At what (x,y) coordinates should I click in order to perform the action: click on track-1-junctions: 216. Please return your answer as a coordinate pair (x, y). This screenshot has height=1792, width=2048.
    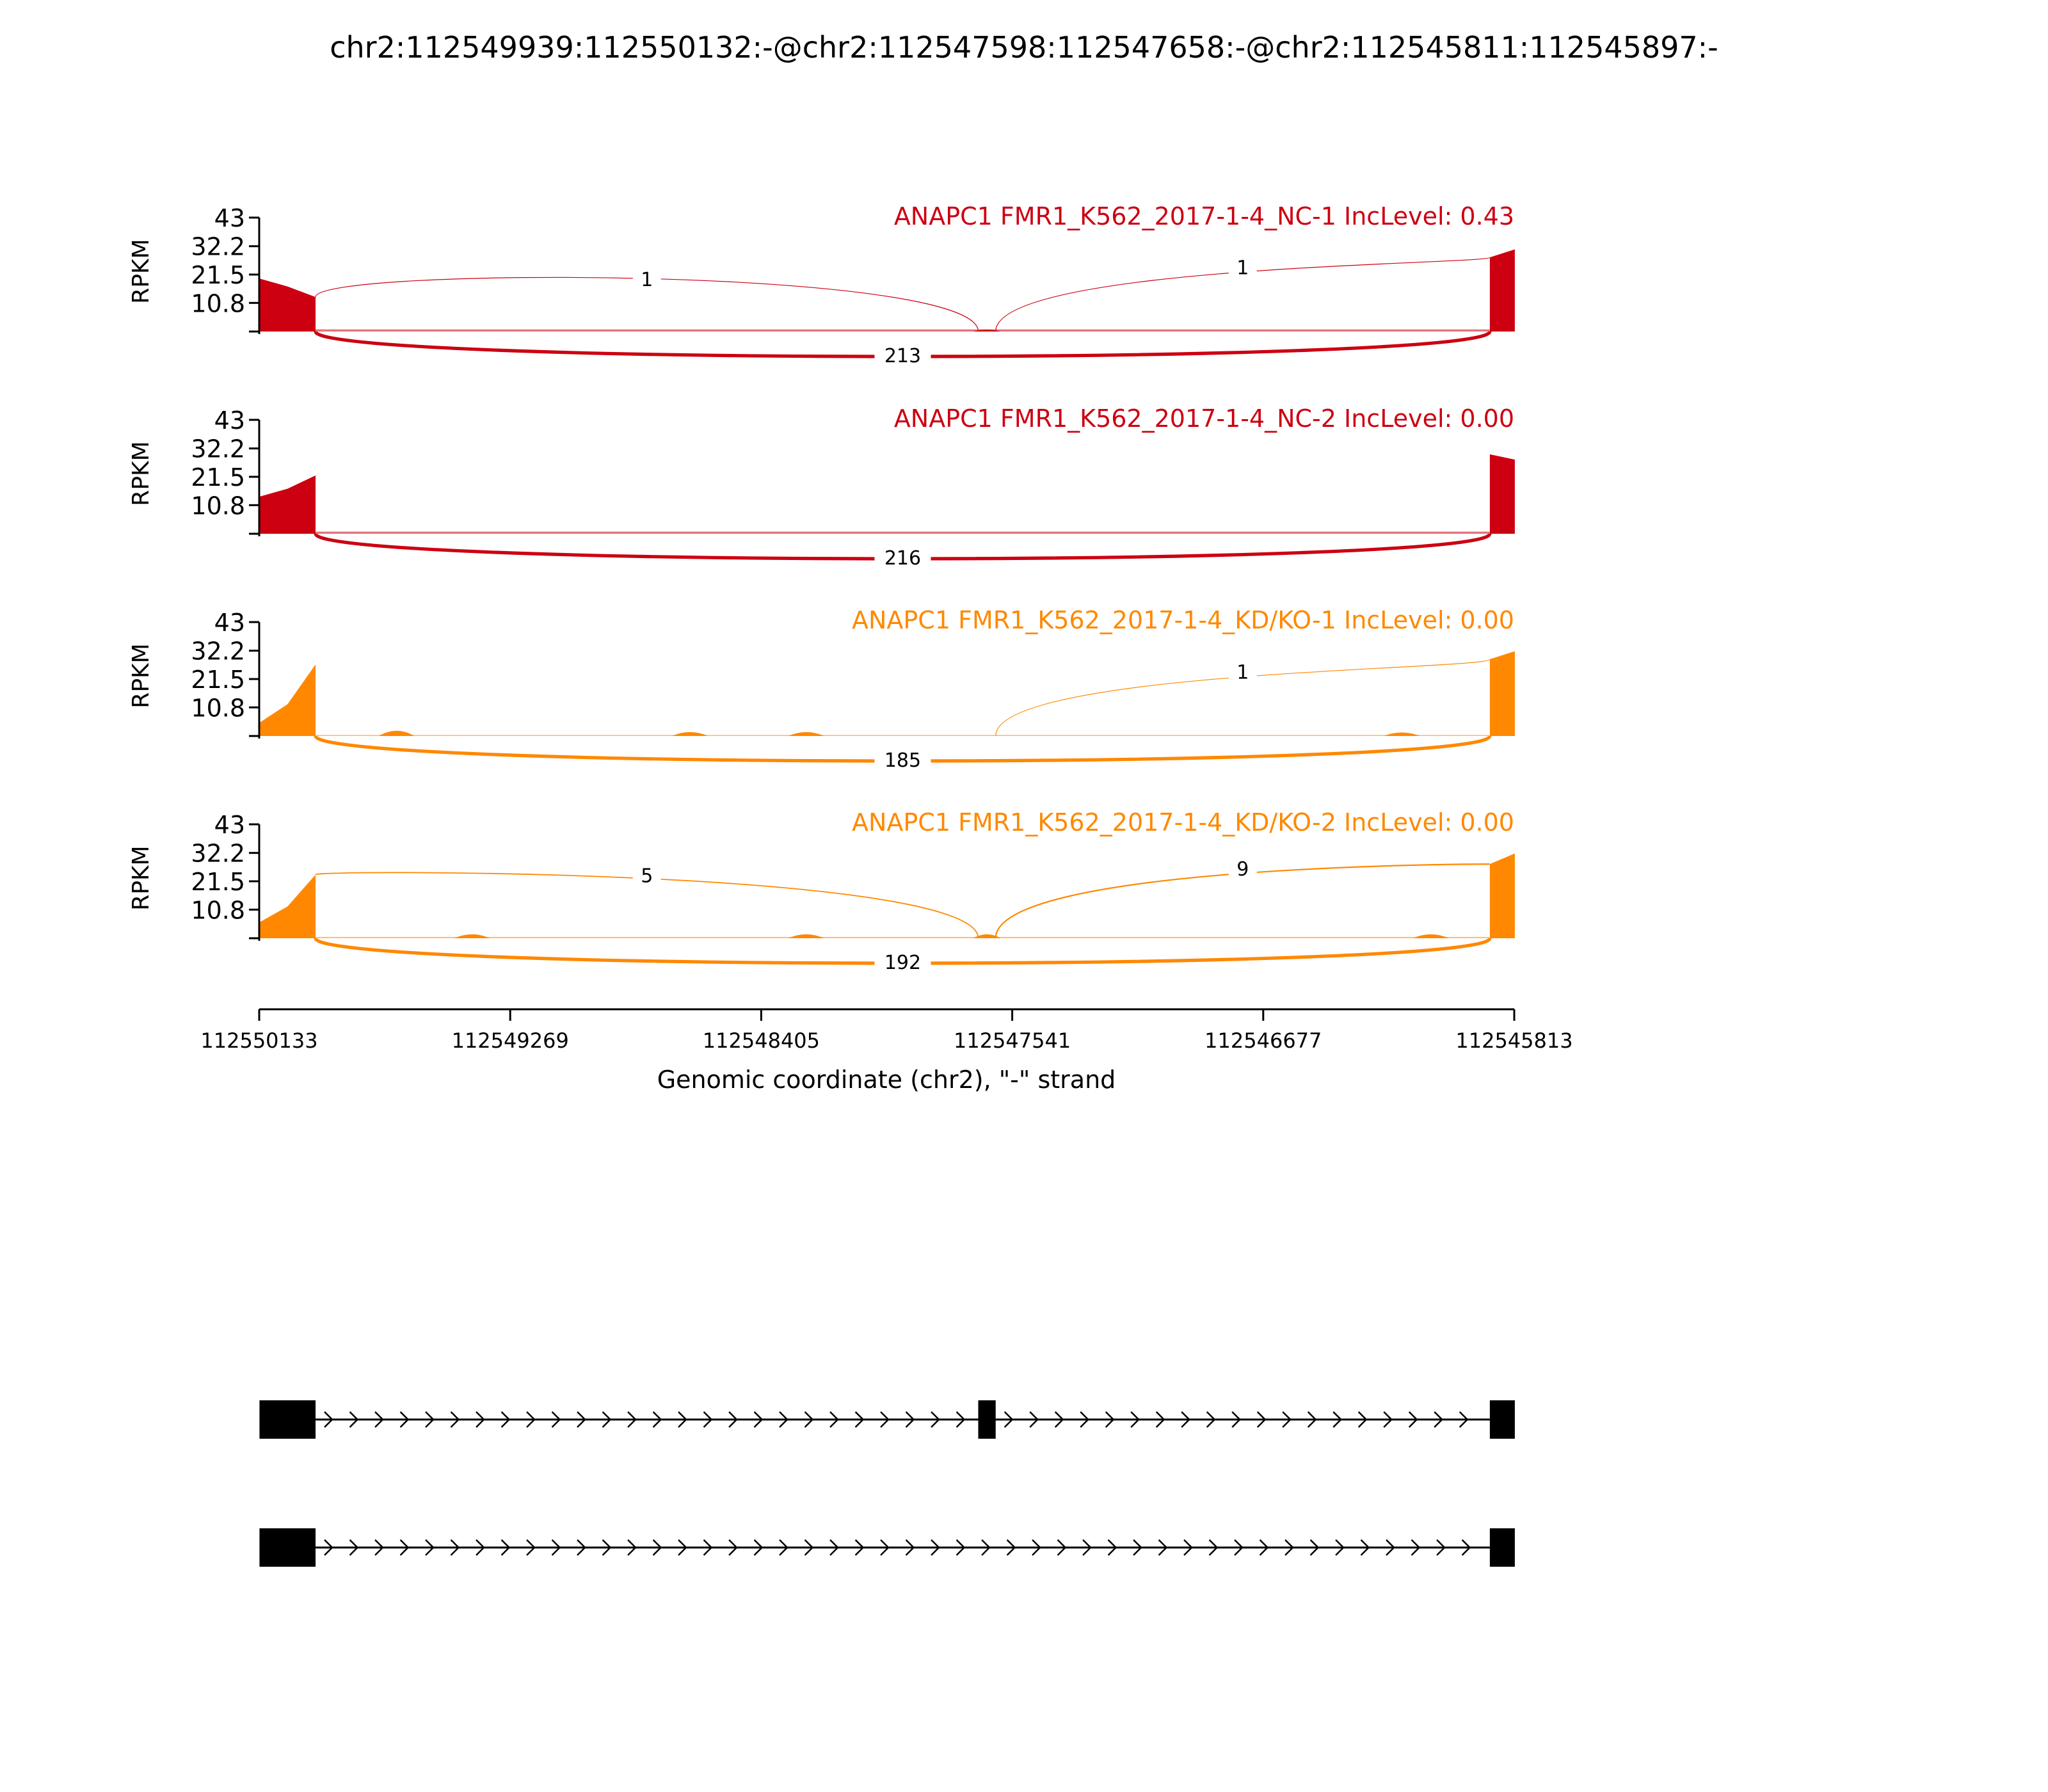
    Looking at the image, I should click on (903, 551).